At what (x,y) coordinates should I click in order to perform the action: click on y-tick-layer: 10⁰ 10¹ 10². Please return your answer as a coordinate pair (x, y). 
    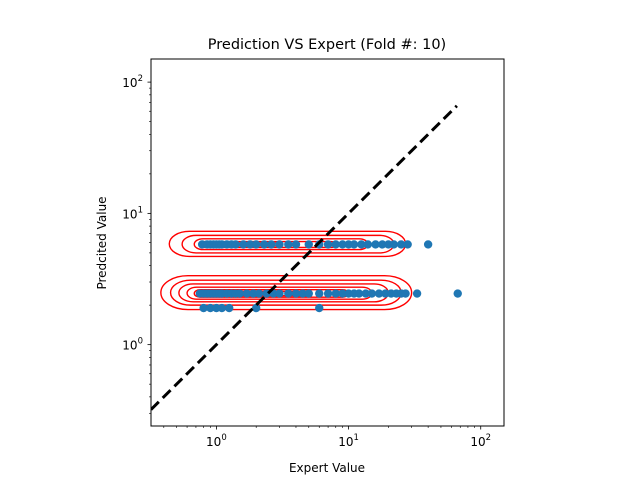
    Looking at the image, I should click on (136, 244).